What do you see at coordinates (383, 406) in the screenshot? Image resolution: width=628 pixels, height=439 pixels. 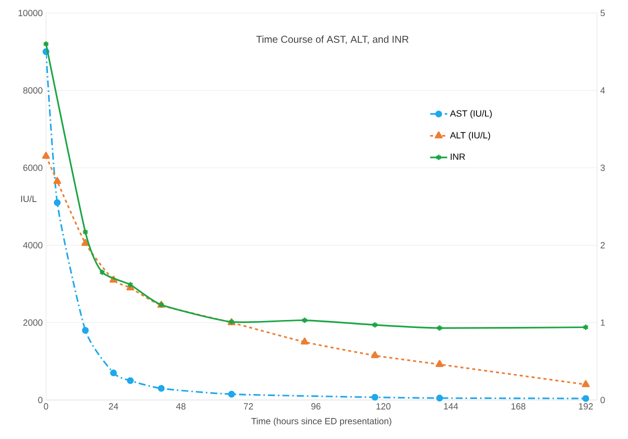 I see `x-tick-label: 120` at bounding box center [383, 406].